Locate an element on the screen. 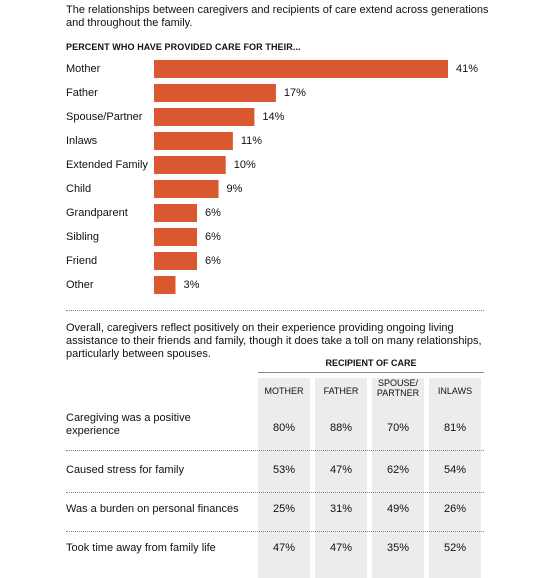 The width and height of the screenshot is (550, 578). category-label: Extended Family is located at coordinates (107, 165).